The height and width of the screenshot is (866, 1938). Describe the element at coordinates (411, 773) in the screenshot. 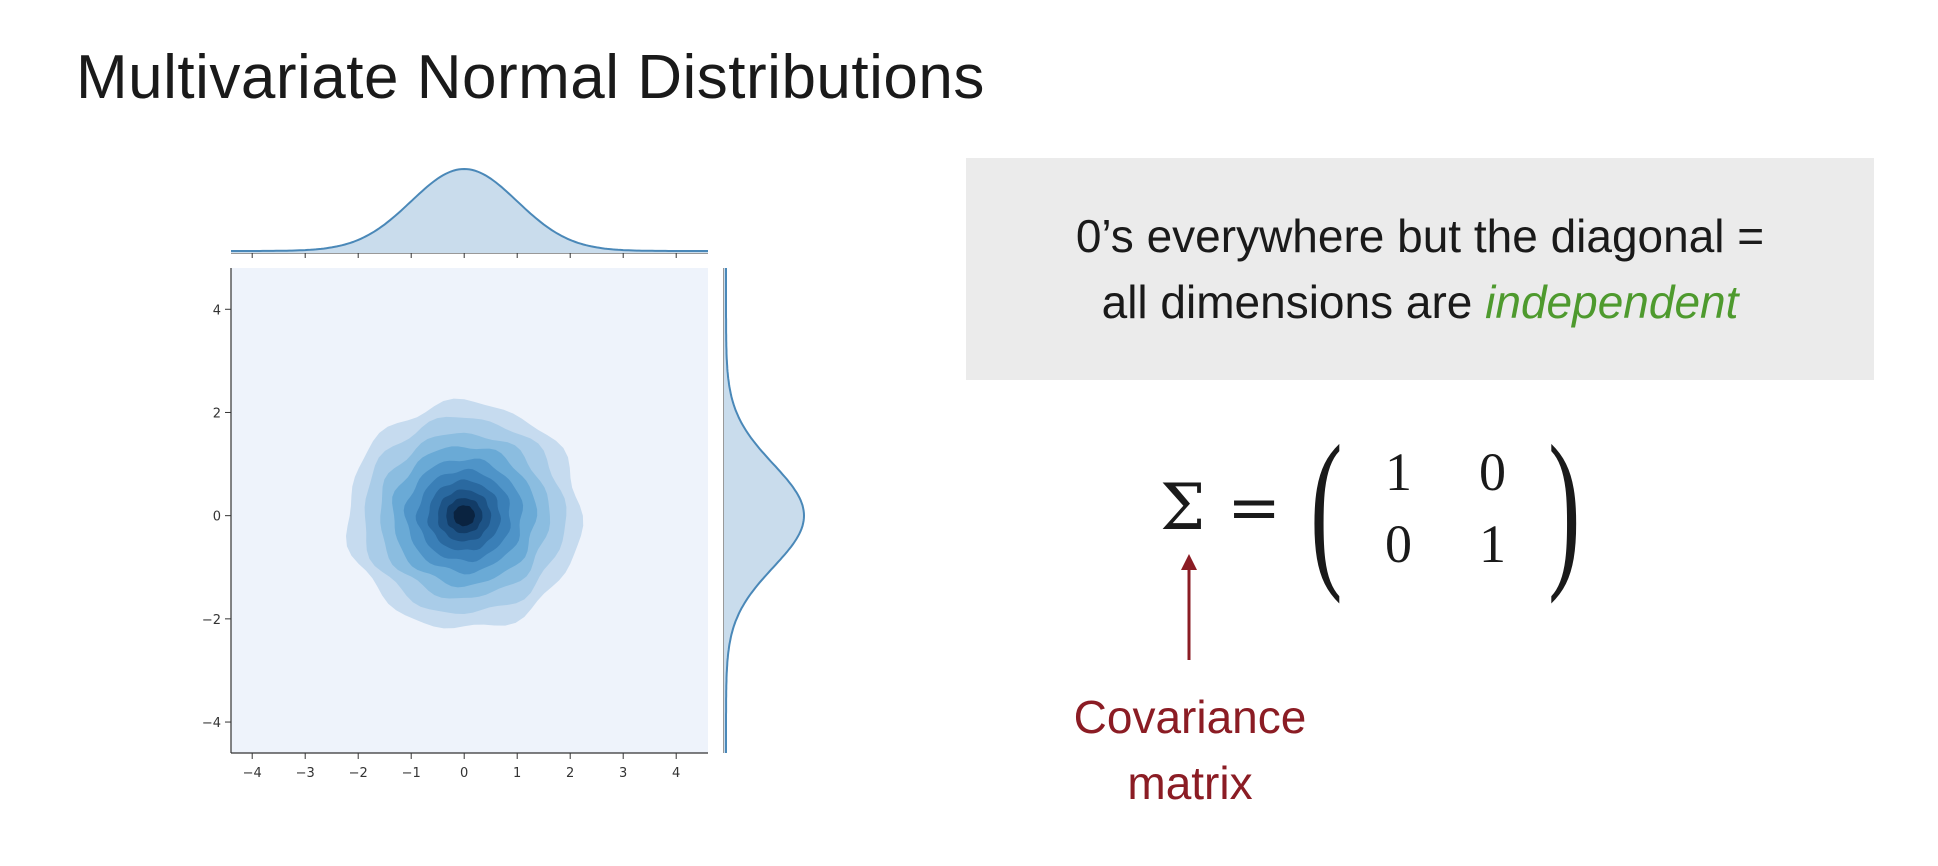

I see `x-tick-label: −1` at that location.